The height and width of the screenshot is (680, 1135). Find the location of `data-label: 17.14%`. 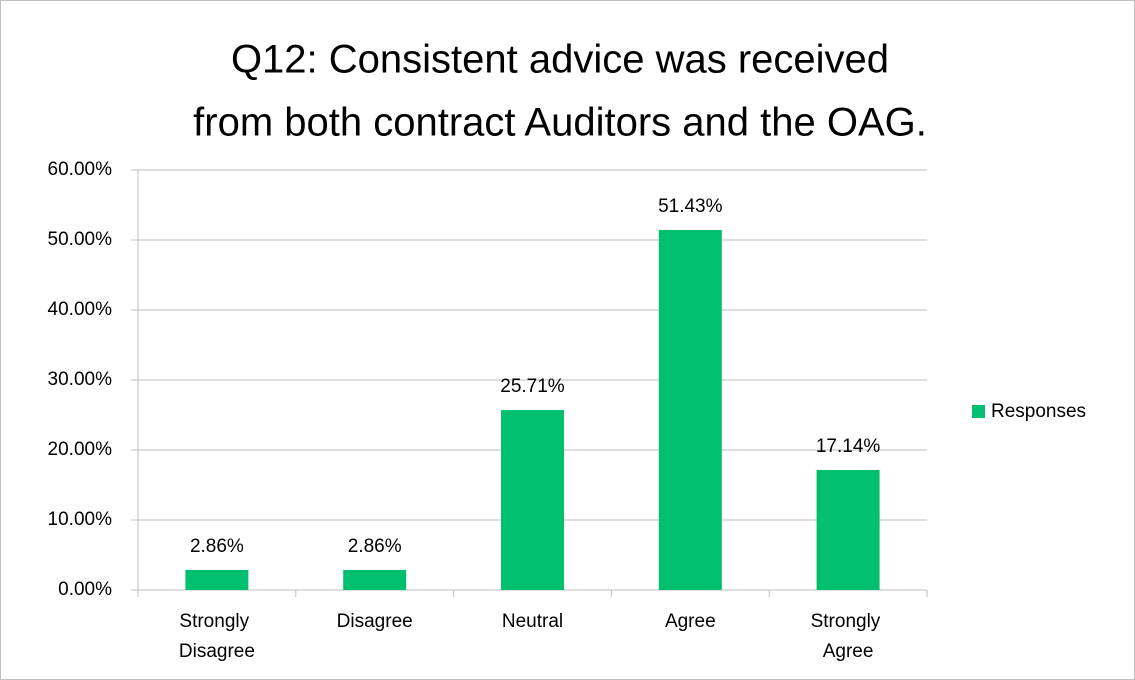

data-label: 17.14% is located at coordinates (848, 446).